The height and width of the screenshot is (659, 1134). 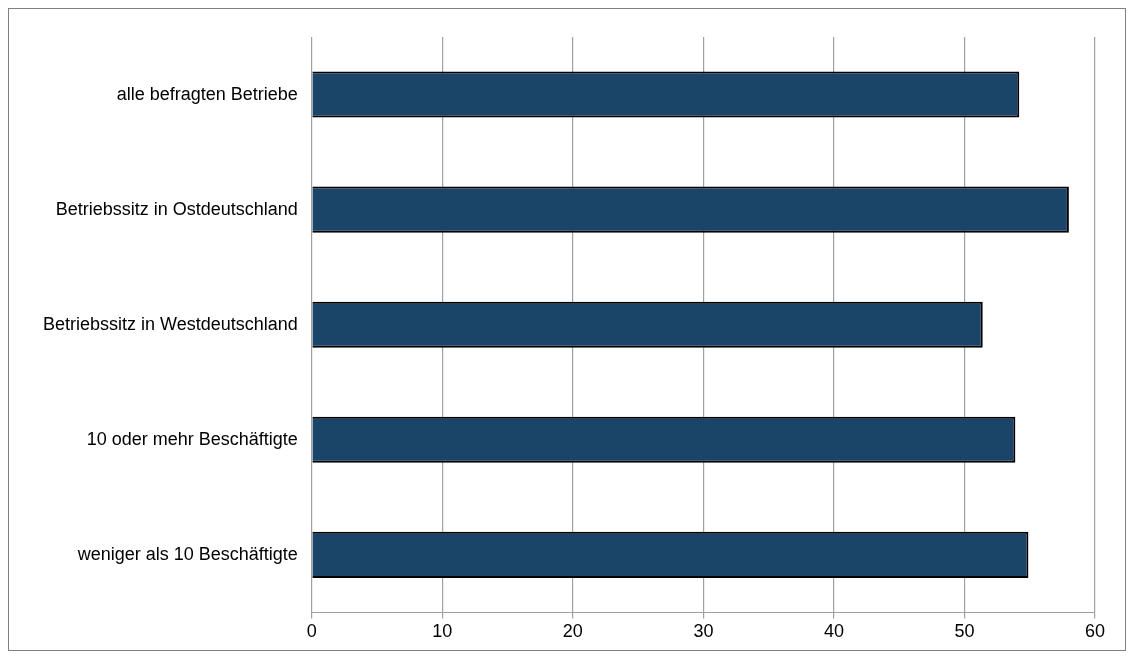 What do you see at coordinates (833, 631) in the screenshot?
I see `x-tick-label: 40` at bounding box center [833, 631].